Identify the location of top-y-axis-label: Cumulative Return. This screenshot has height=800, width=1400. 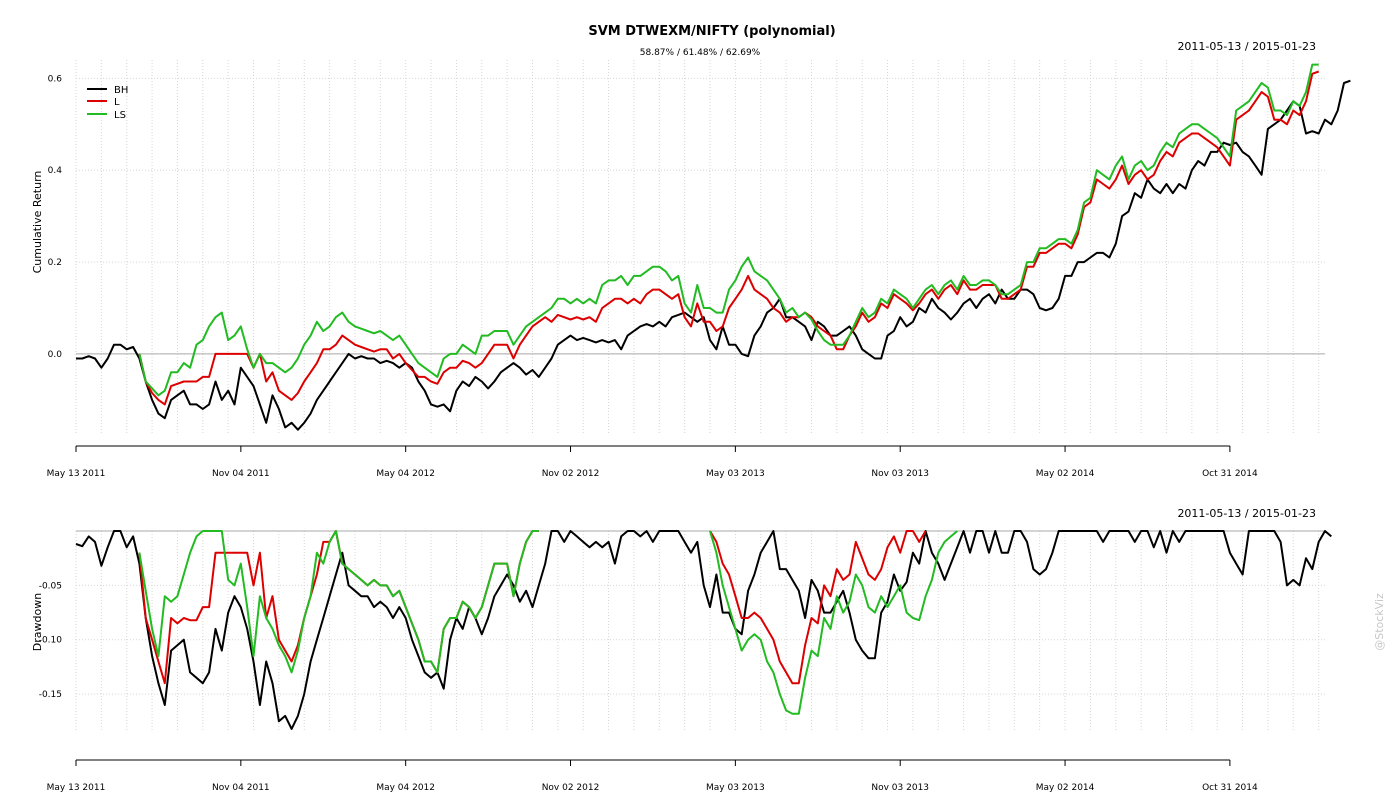
(37, 222).